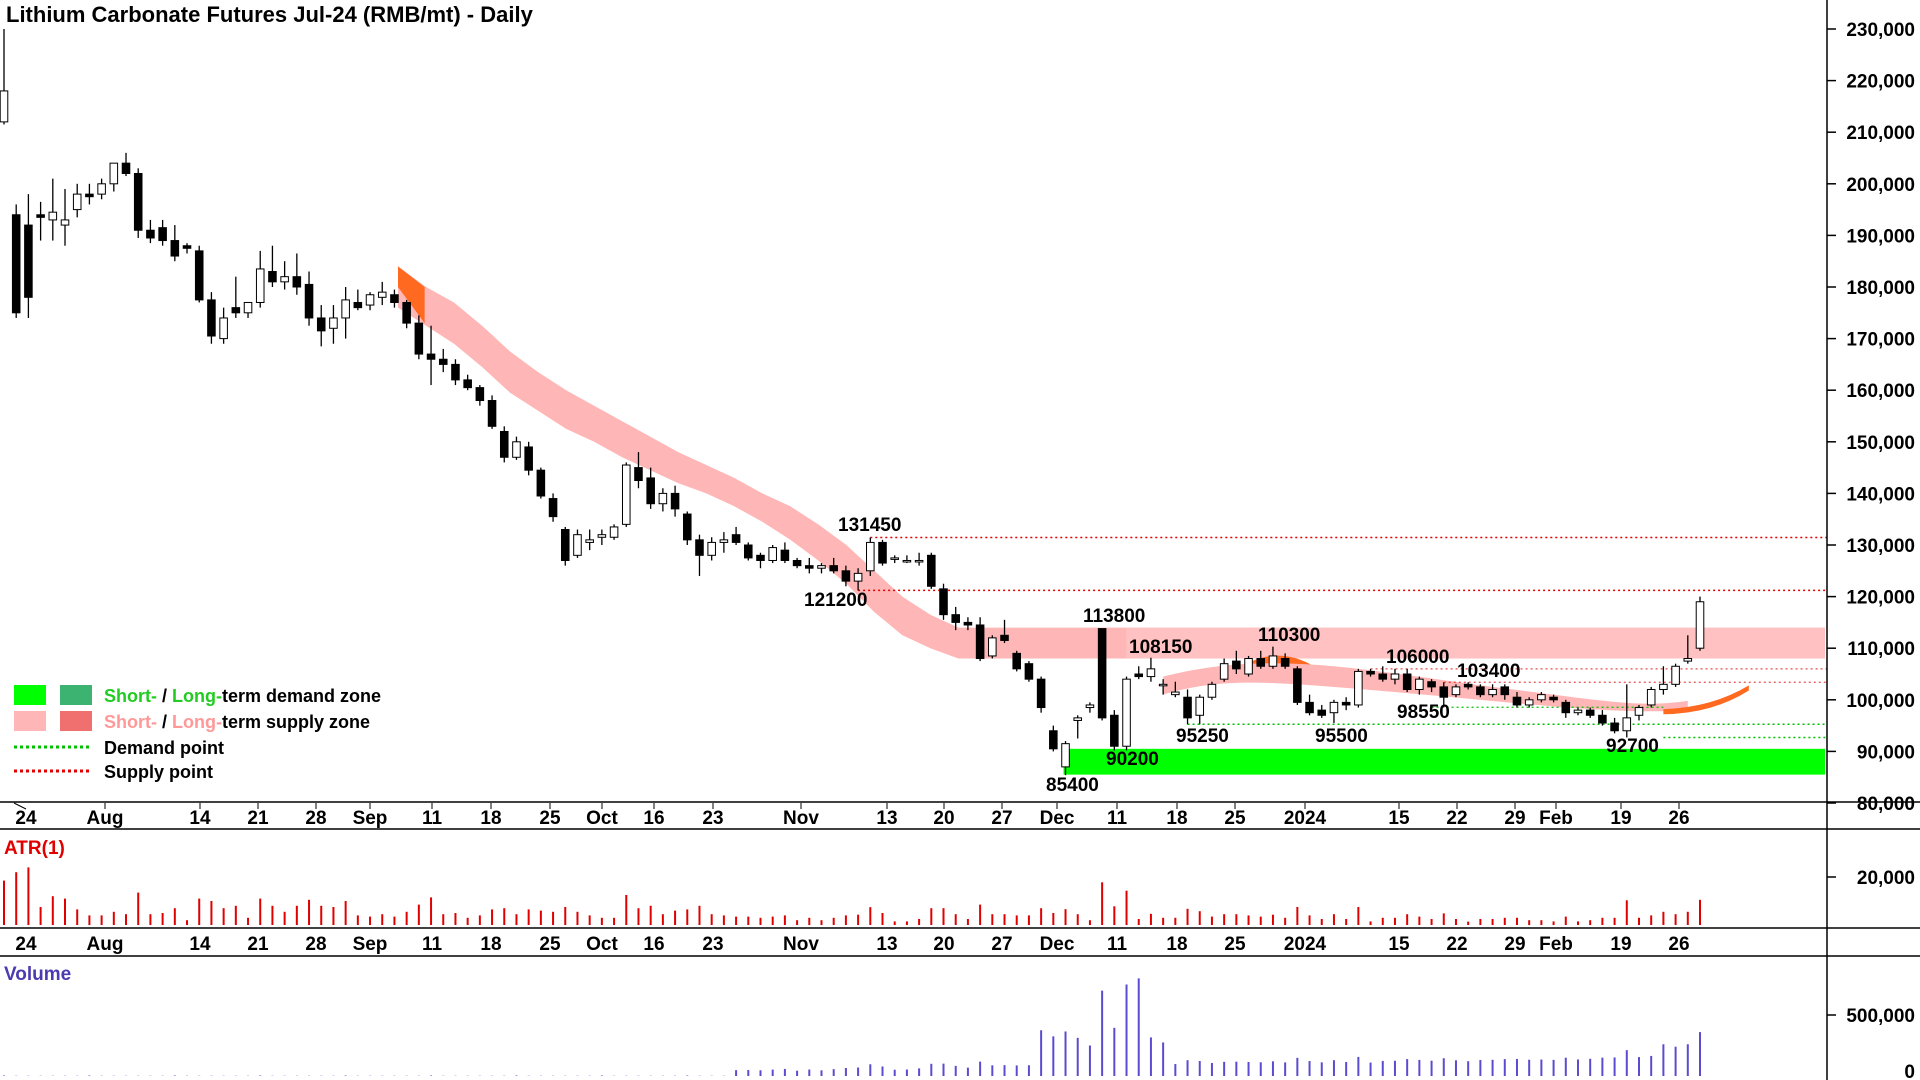  Describe the element at coordinates (1235, 818) in the screenshot. I see `x-tick-label: 25` at that location.